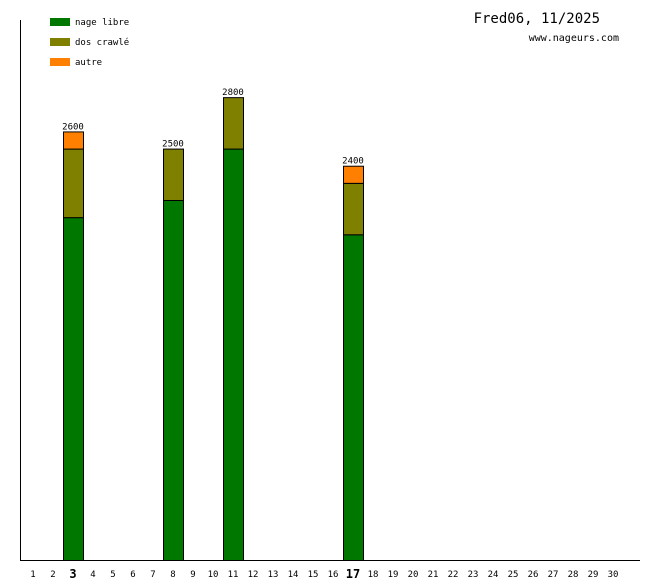 This screenshot has width=660, height=580. I want to click on x-tick-label: 24, so click(493, 575).